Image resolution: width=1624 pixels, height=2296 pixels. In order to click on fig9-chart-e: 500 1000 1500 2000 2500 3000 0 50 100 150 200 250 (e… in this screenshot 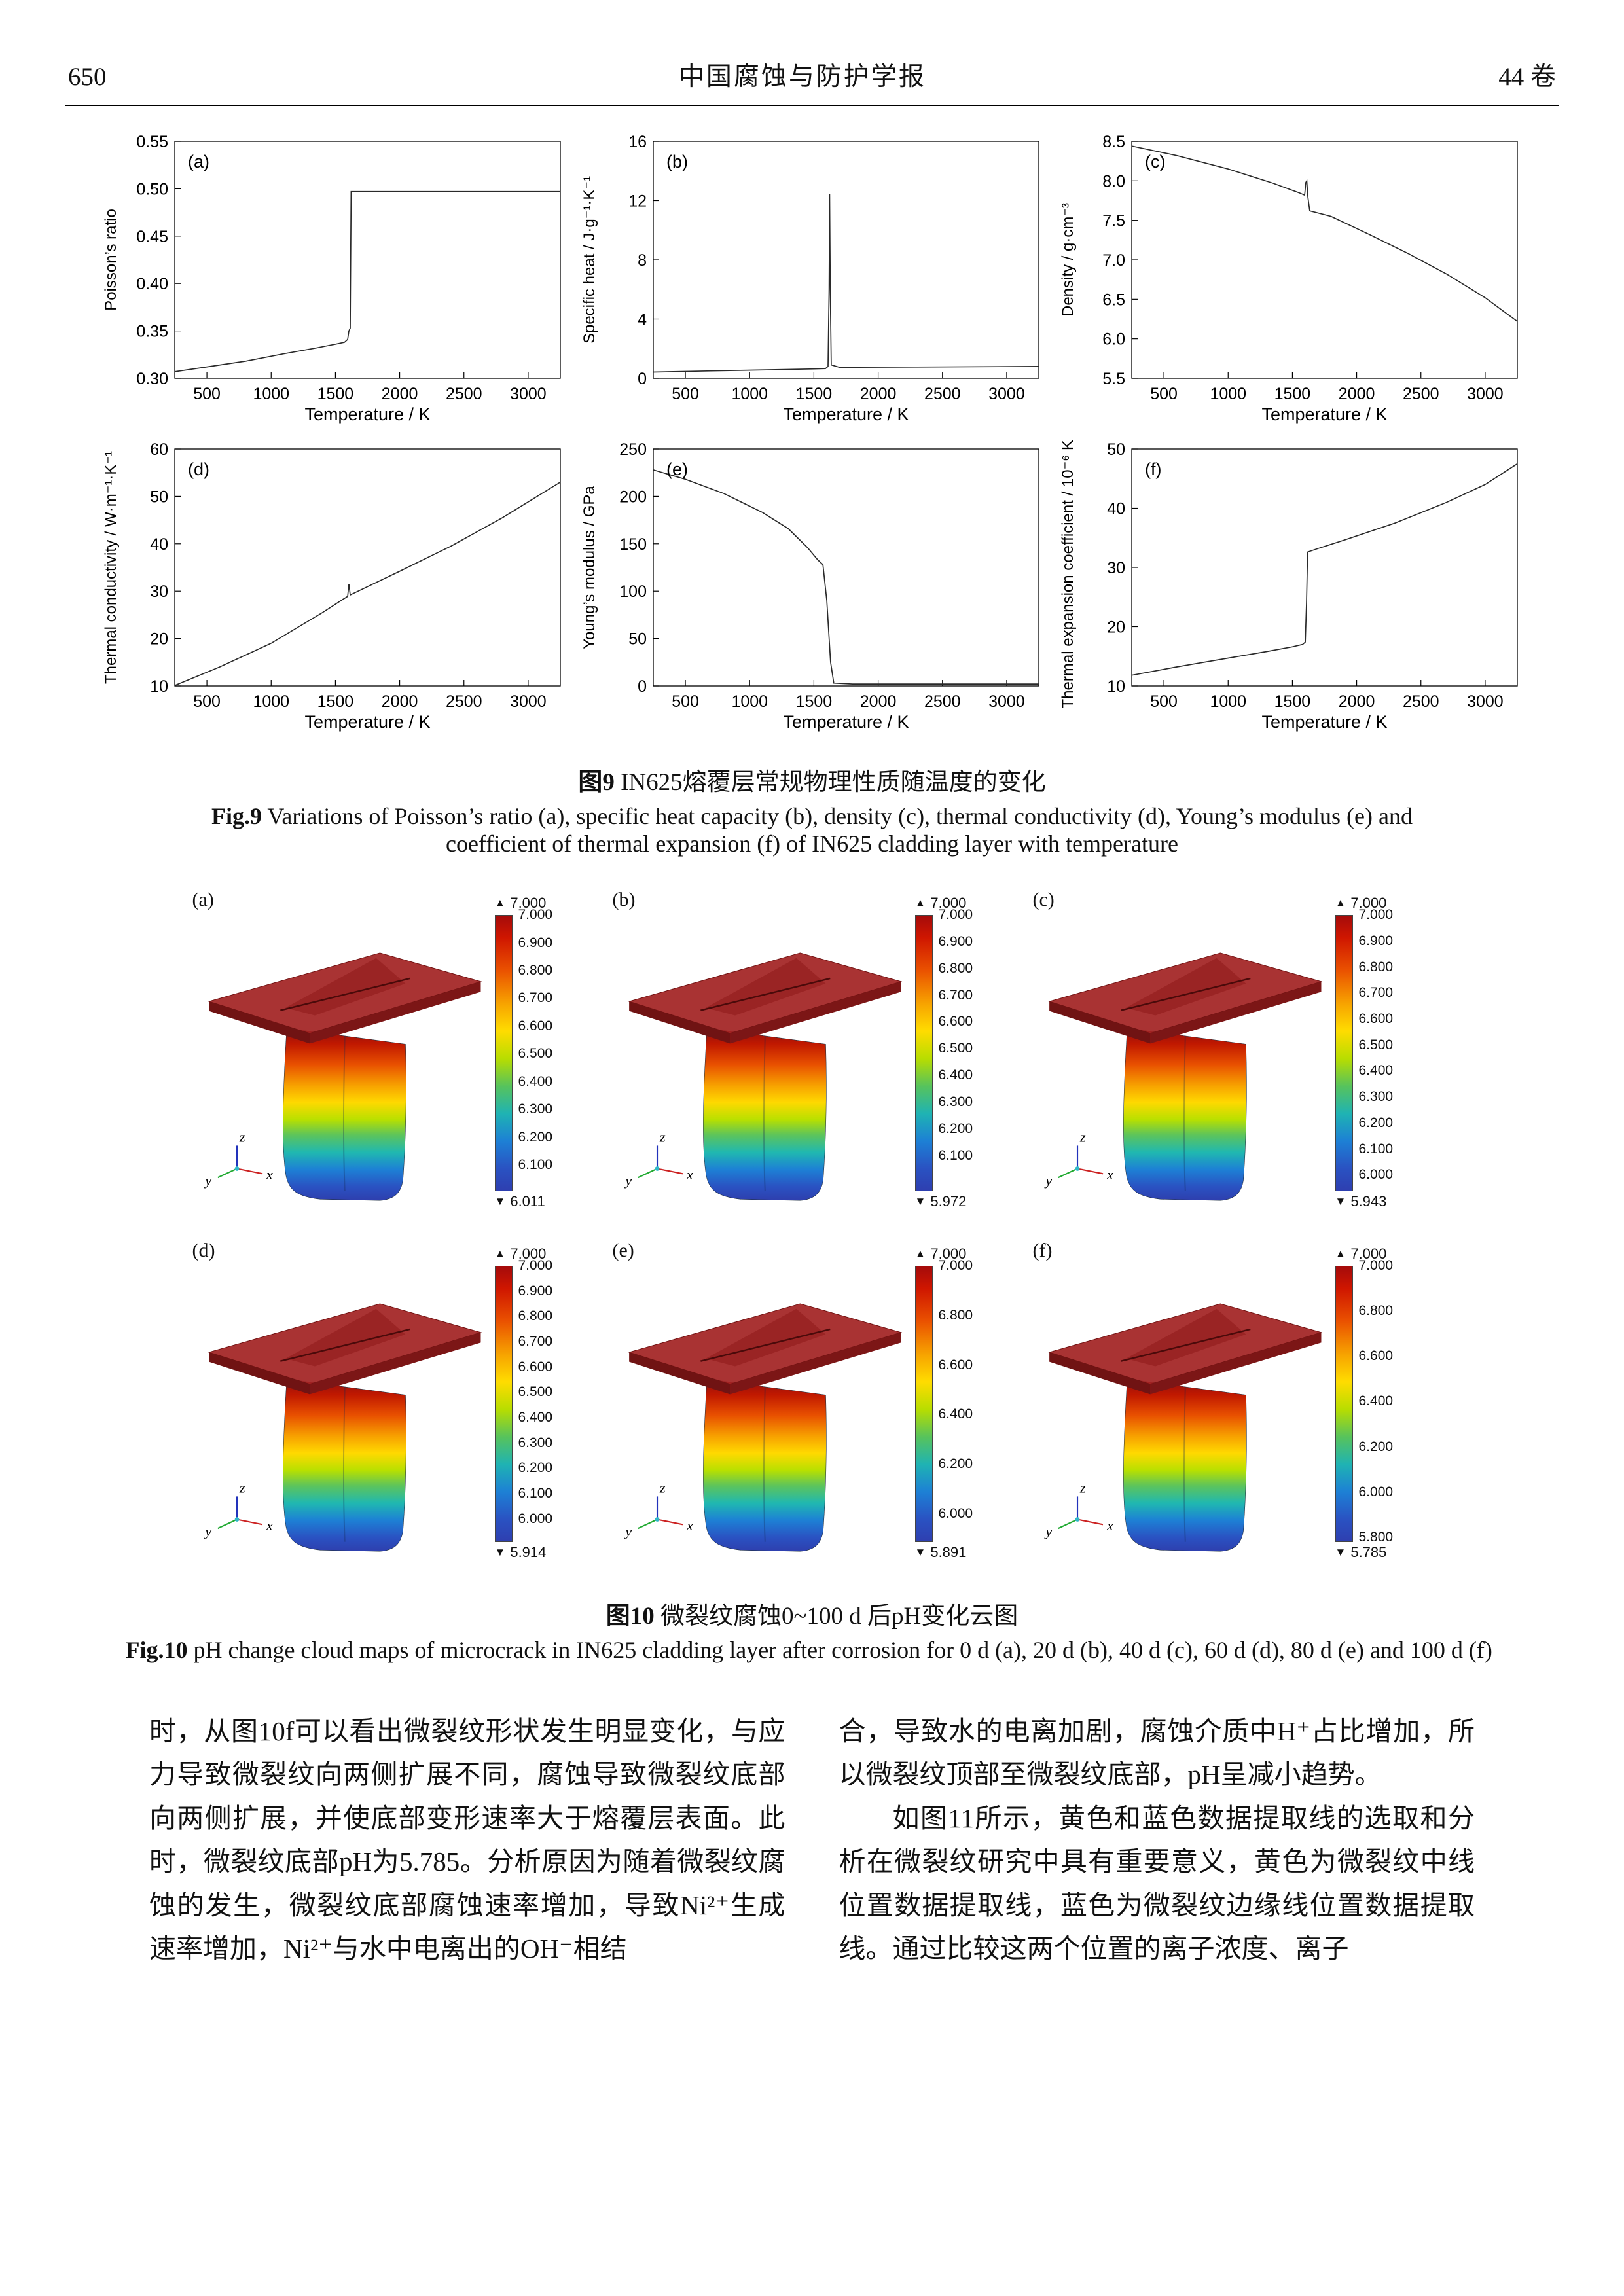, I will do `click(812, 589)`.